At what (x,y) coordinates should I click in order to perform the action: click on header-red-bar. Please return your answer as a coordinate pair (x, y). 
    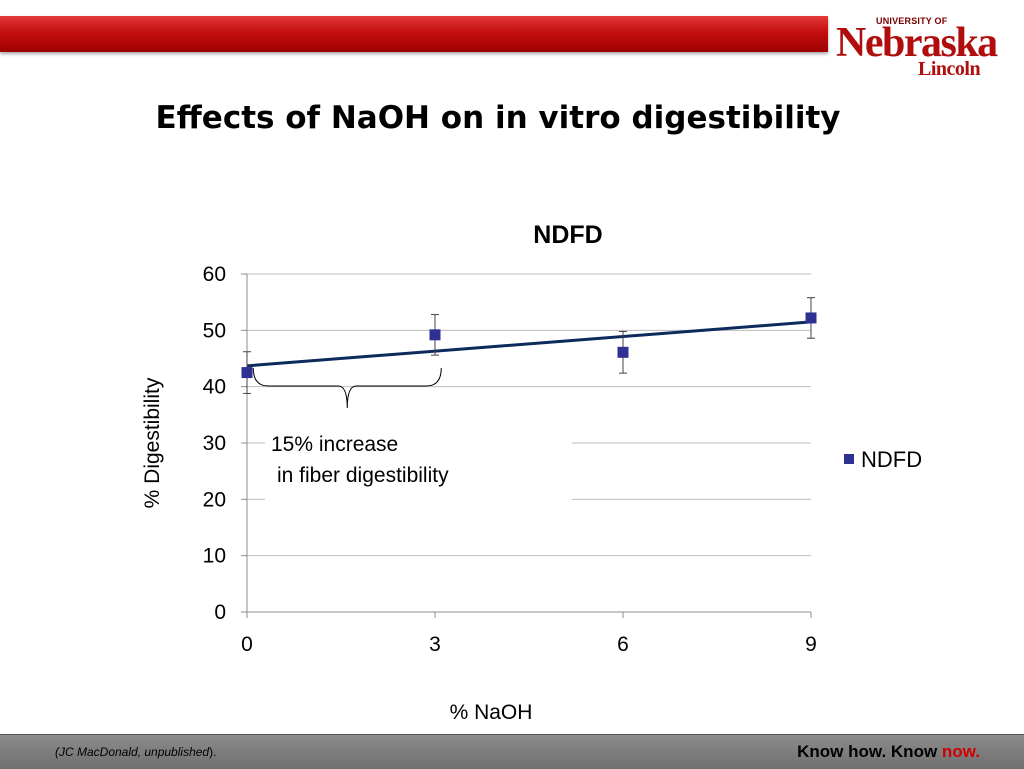
    Looking at the image, I should click on (414, 34).